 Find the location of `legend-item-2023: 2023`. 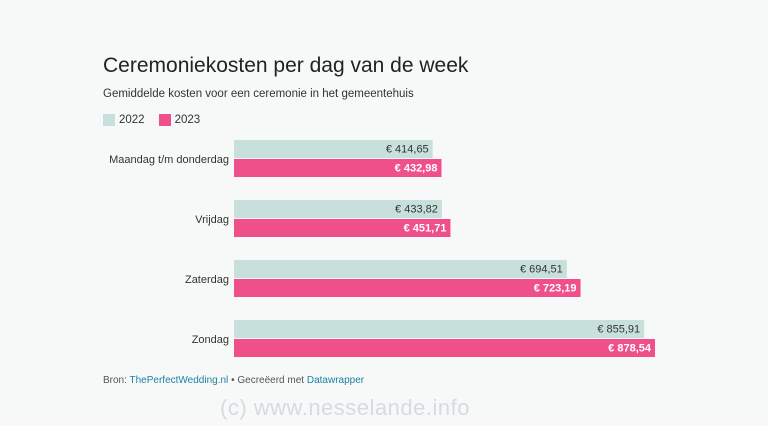

legend-item-2023: 2023 is located at coordinates (179, 120).